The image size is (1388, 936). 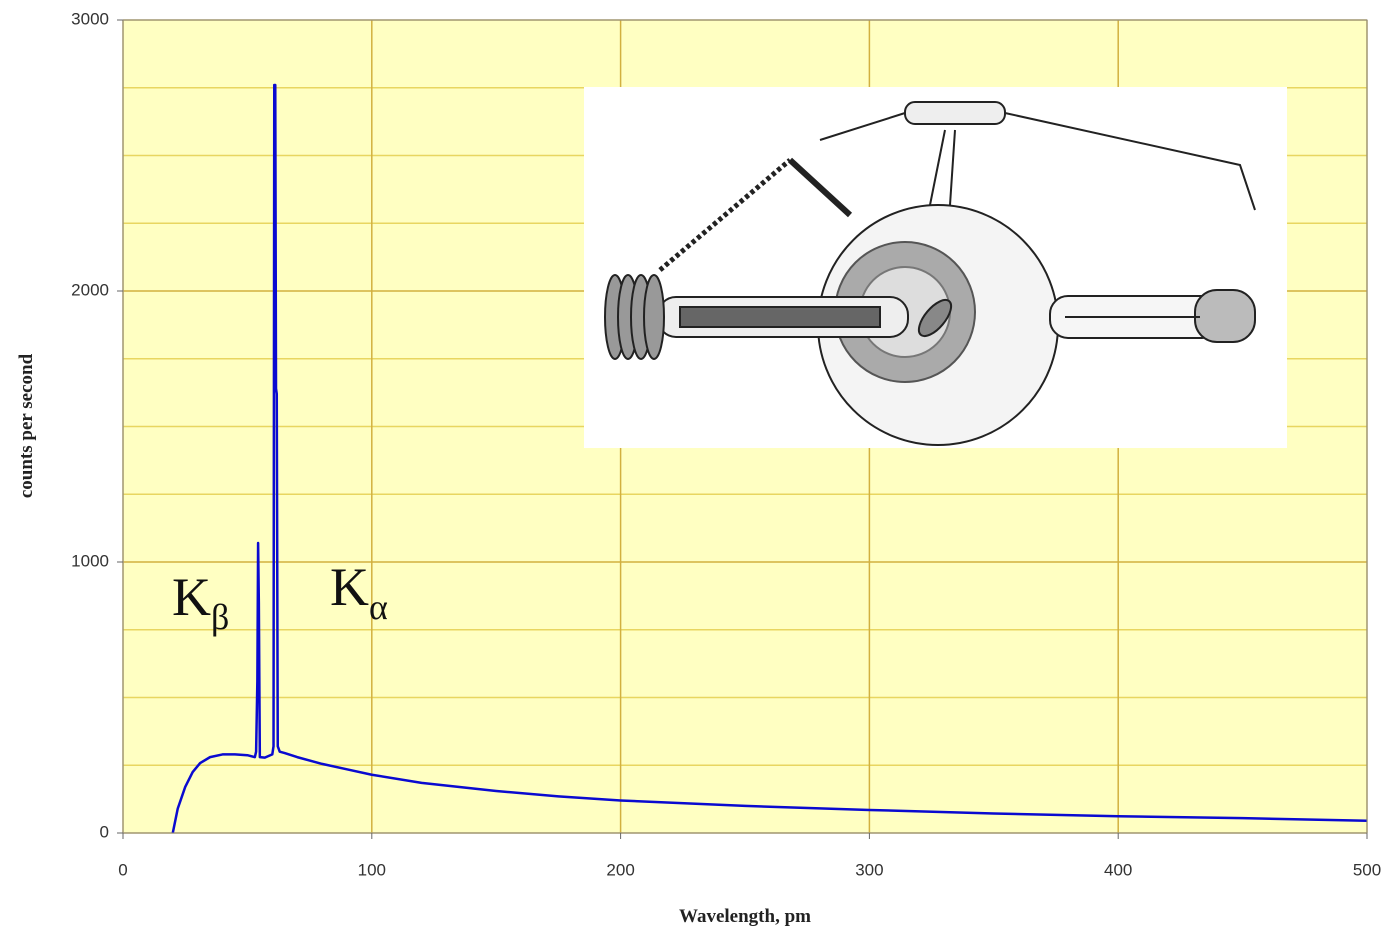 What do you see at coordinates (90, 560) in the screenshot?
I see `y-tick-label: 1000` at bounding box center [90, 560].